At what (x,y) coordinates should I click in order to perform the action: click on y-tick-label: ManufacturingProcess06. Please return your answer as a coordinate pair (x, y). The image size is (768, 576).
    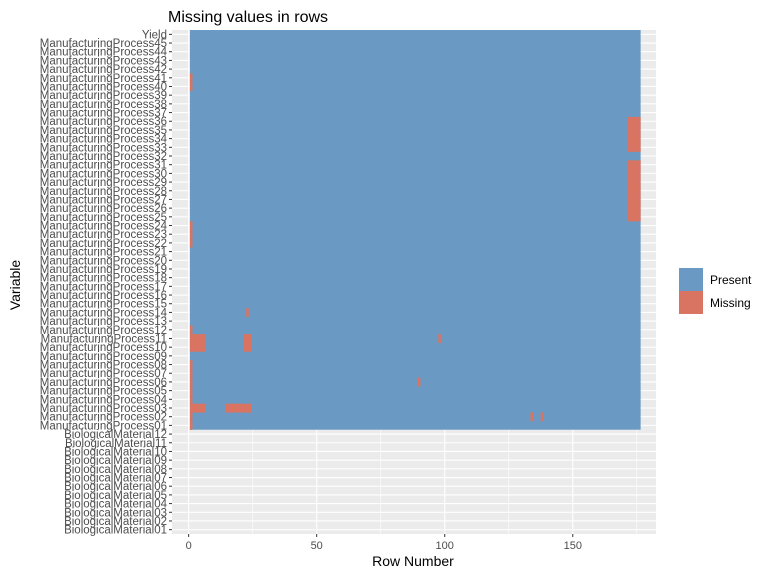
    Looking at the image, I should click on (103, 383).